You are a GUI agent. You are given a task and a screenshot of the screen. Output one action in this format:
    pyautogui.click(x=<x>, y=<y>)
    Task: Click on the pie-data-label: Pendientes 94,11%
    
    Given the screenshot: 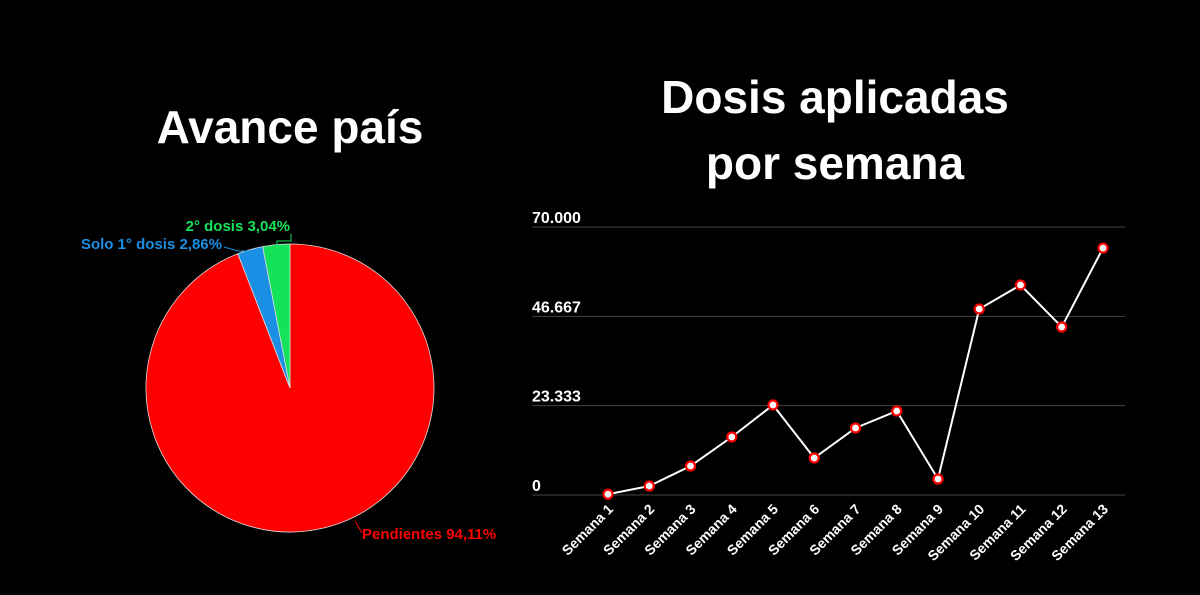 What is the action you would take?
    pyautogui.click(x=429, y=534)
    